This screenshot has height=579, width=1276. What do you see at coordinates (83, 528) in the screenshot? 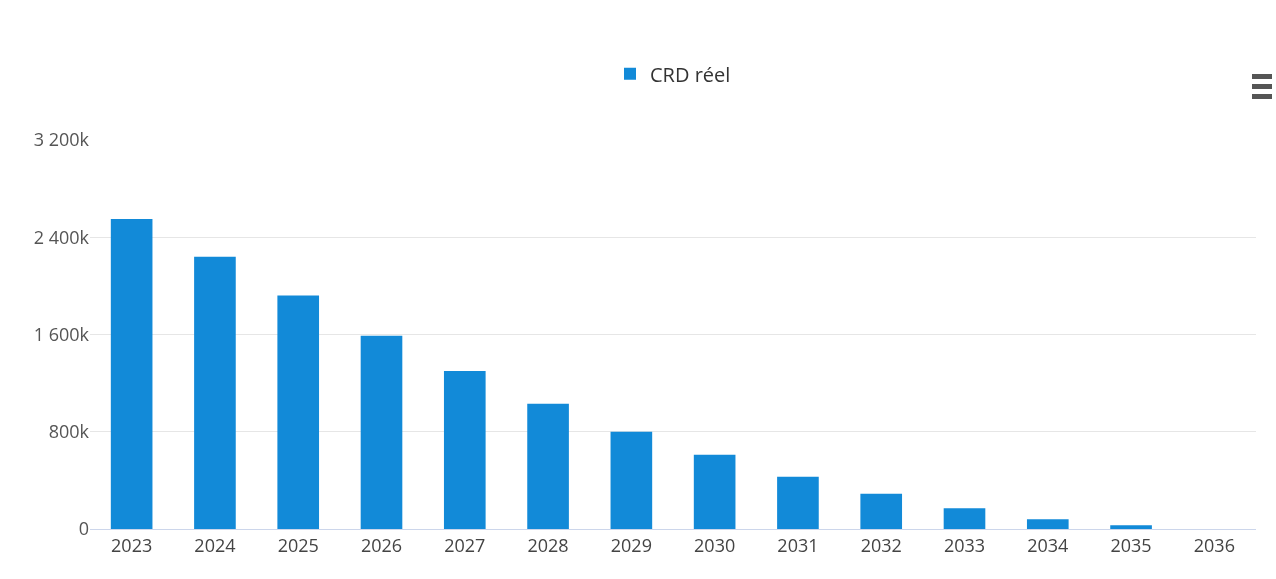
I see `y-tick-label: 0` at bounding box center [83, 528].